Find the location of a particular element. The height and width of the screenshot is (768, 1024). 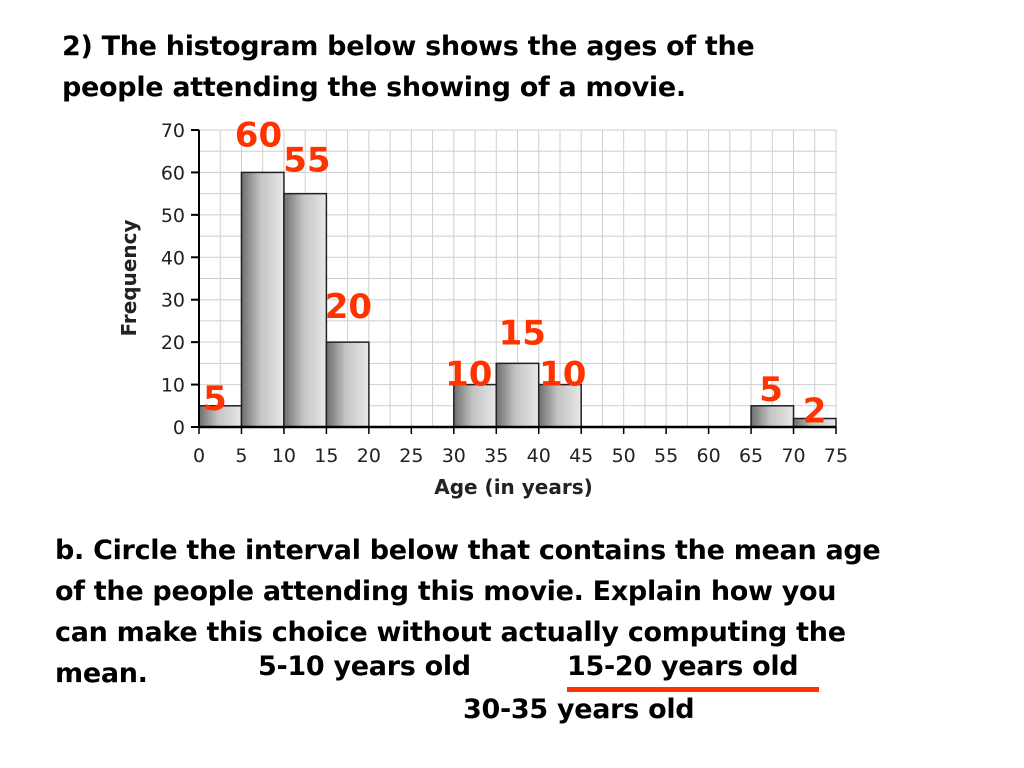

x-tick-label: 60 is located at coordinates (709, 456).